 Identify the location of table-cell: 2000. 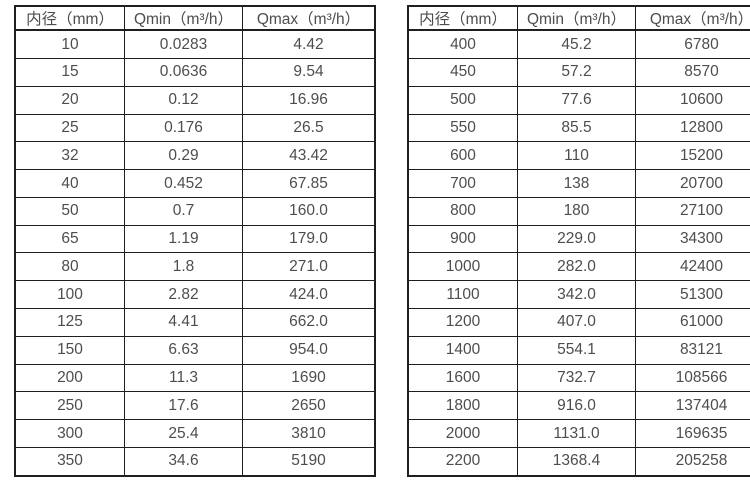
(462, 433).